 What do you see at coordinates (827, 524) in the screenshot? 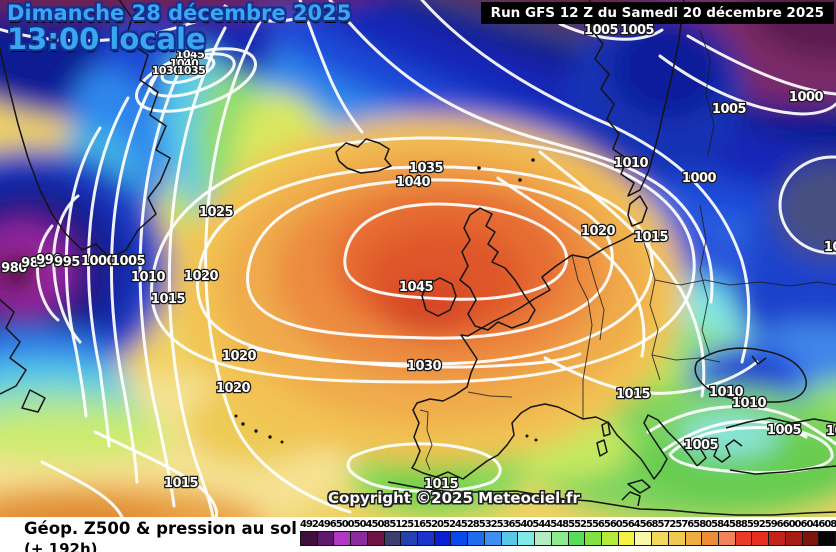
I see `scale-tick-label: 608` at bounding box center [827, 524].